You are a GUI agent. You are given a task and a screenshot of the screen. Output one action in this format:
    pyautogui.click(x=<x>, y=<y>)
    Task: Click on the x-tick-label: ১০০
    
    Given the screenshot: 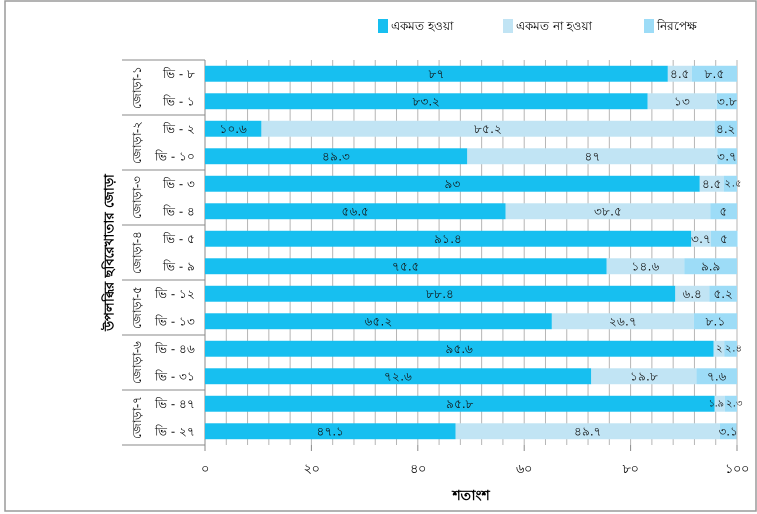 What is the action you would take?
    pyautogui.click(x=737, y=469)
    